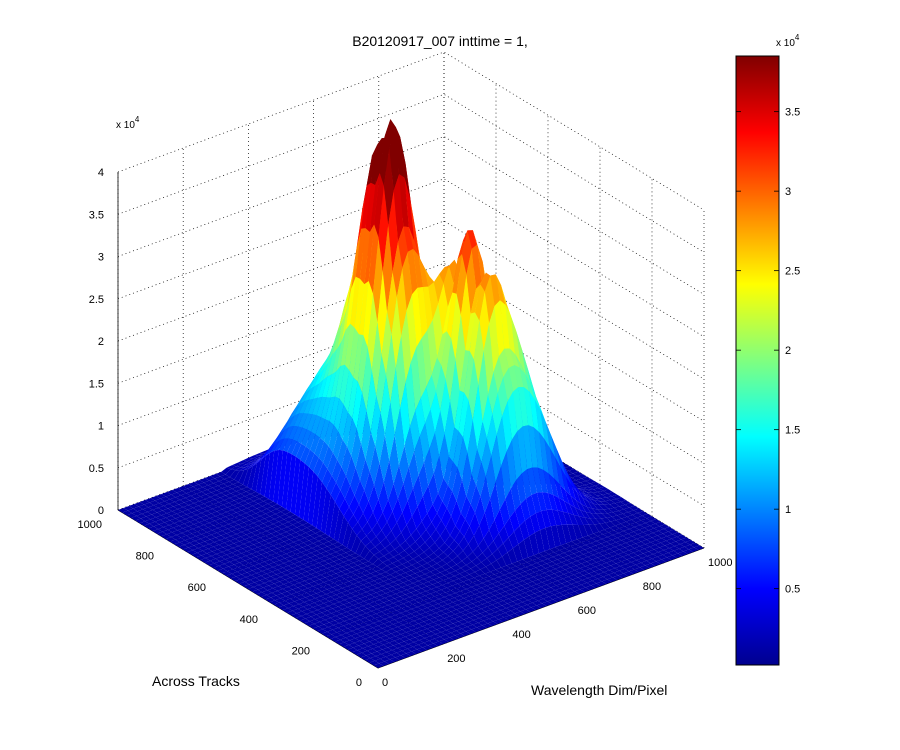 The width and height of the screenshot is (900, 750). I want to click on y-axis-label: Across Tracks, so click(196, 681).